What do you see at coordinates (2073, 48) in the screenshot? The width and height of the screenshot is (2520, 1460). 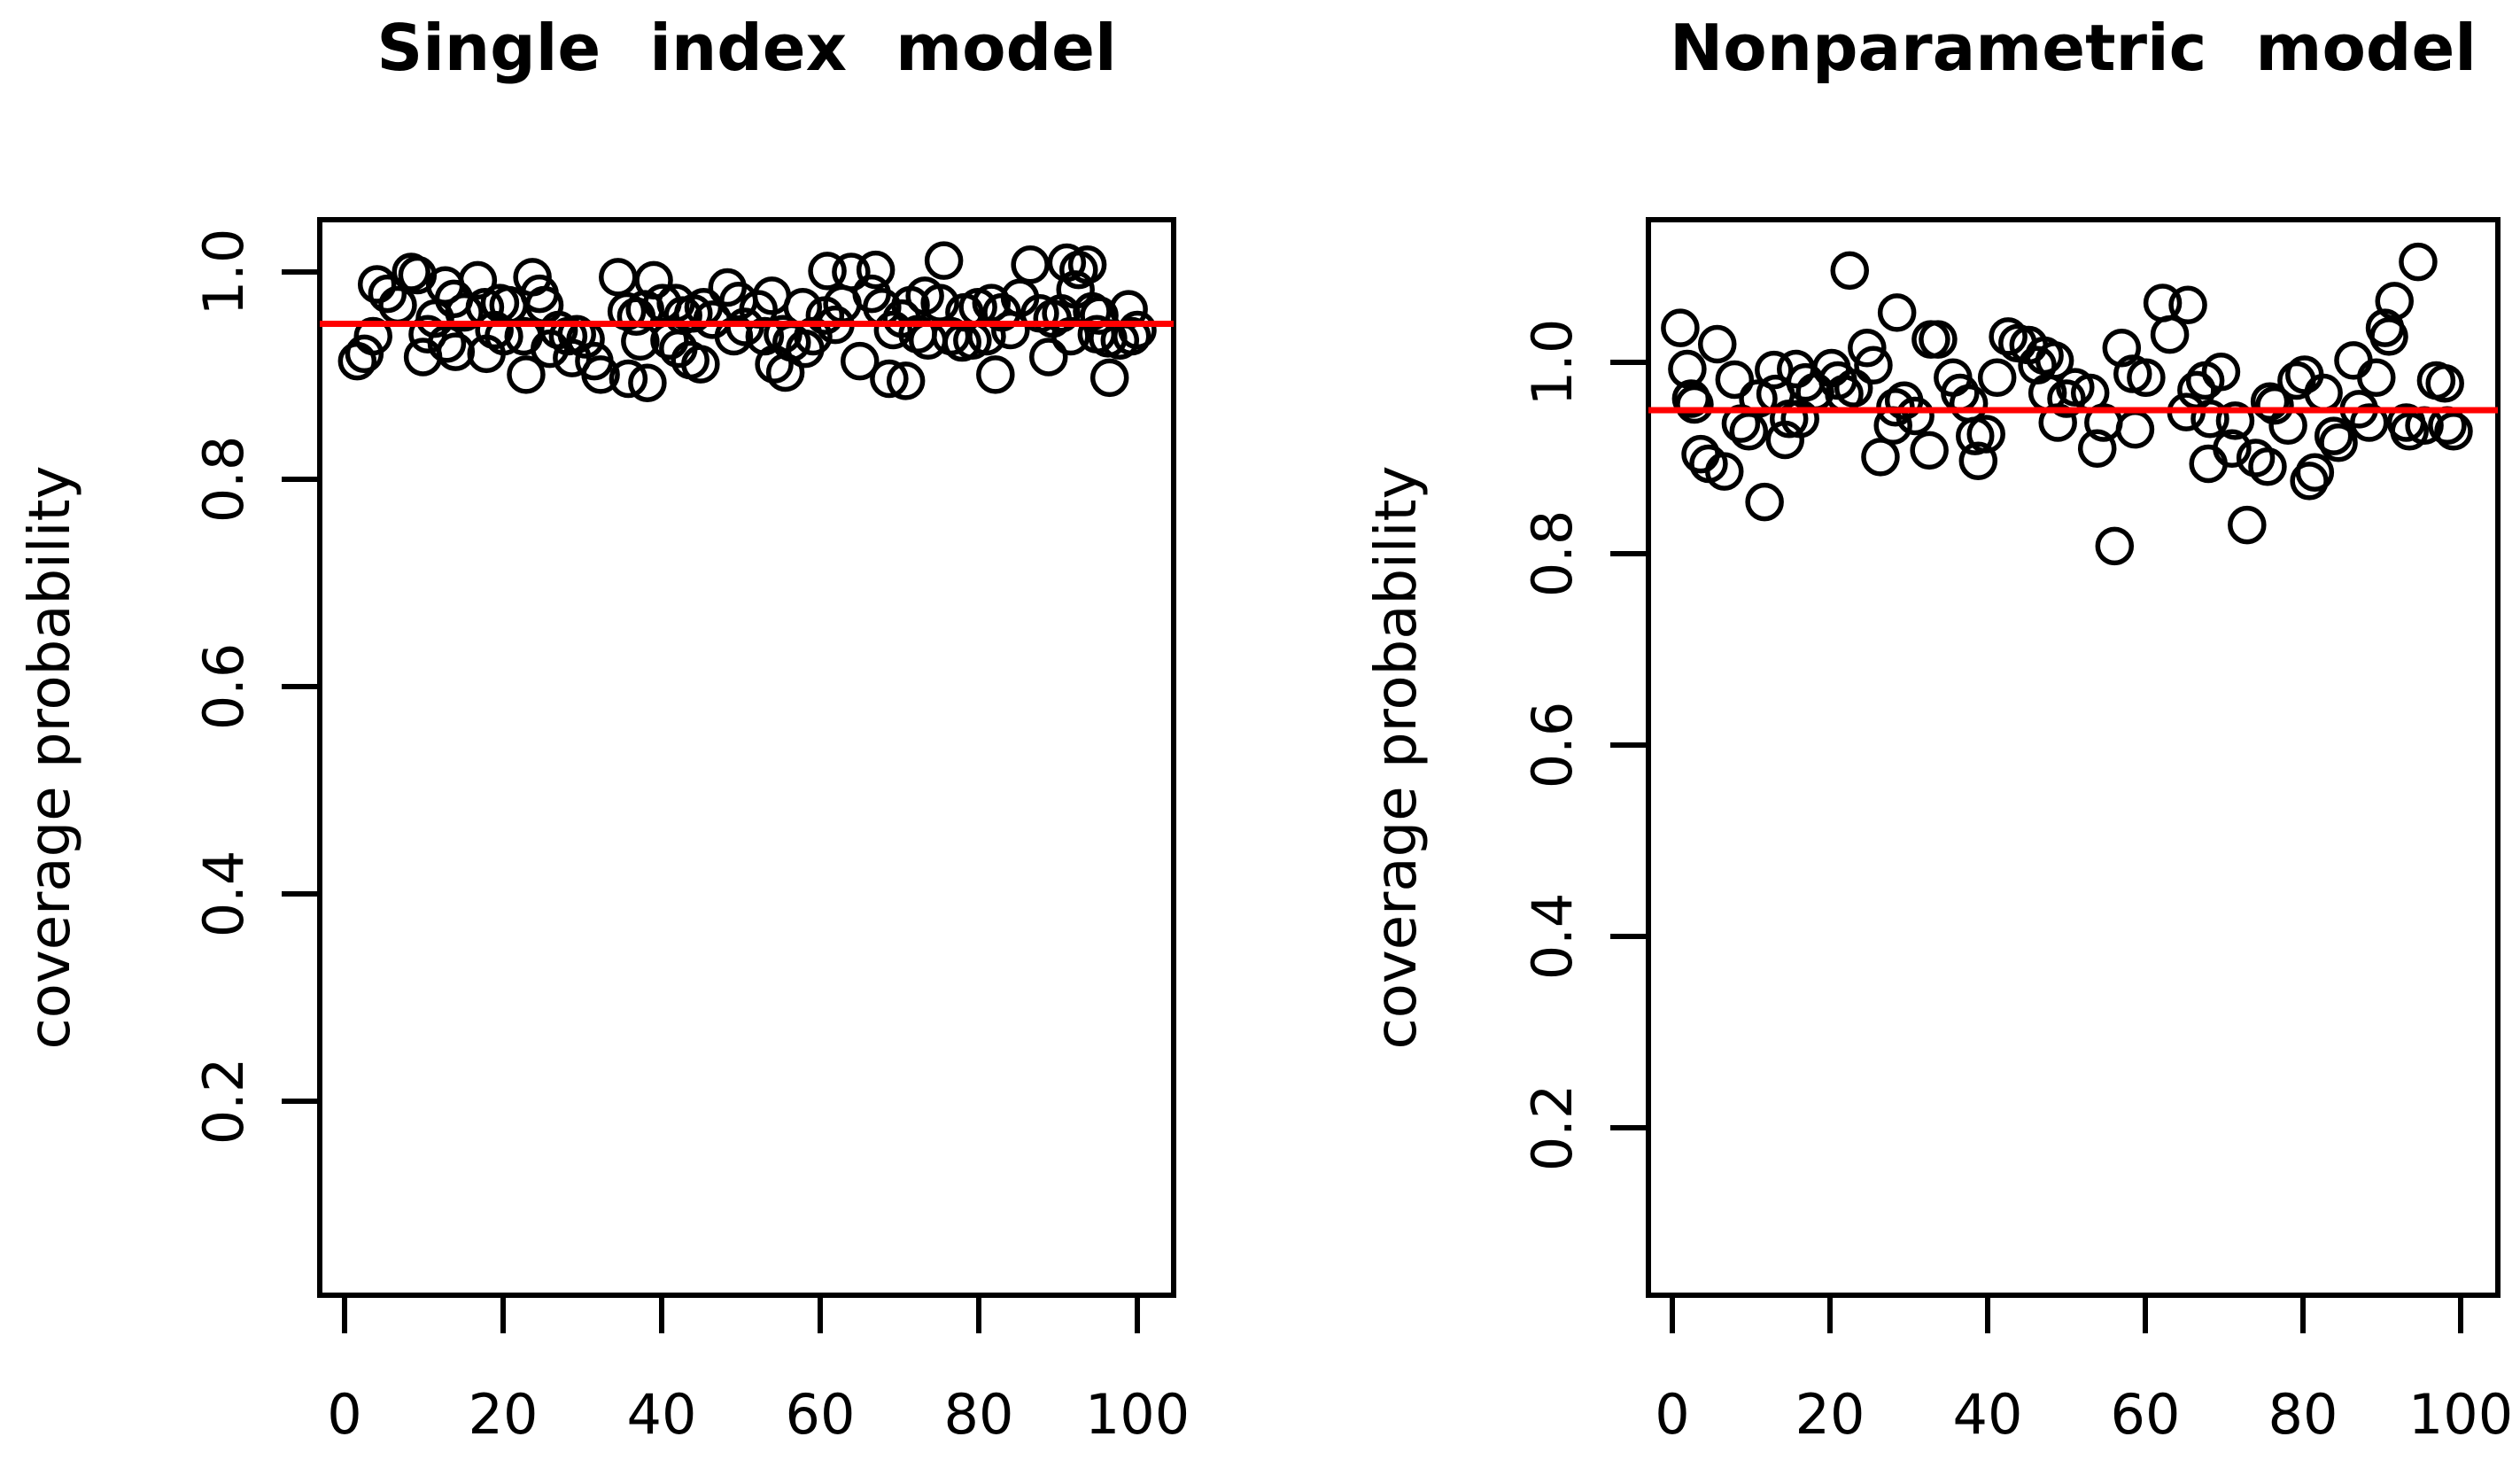 I see `panel-title-nonparametric: Nonparametric model` at bounding box center [2073, 48].